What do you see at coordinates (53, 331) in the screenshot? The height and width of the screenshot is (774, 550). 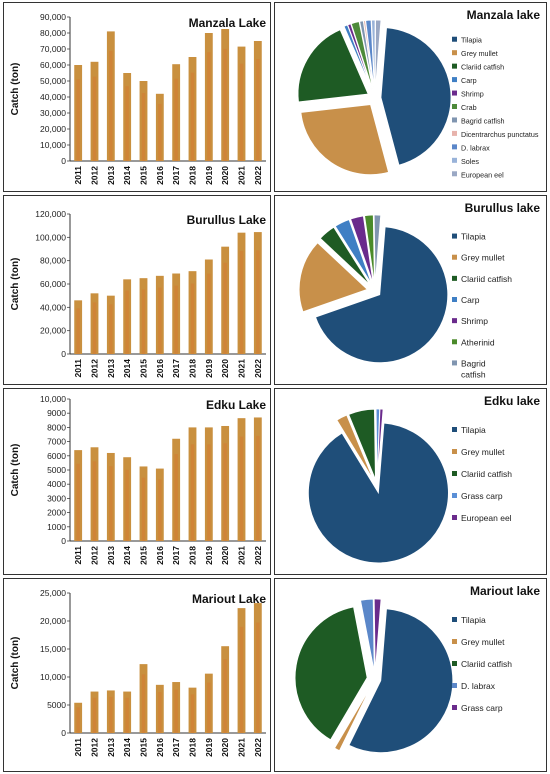 I see `y-tick-label: 20,000` at bounding box center [53, 331].